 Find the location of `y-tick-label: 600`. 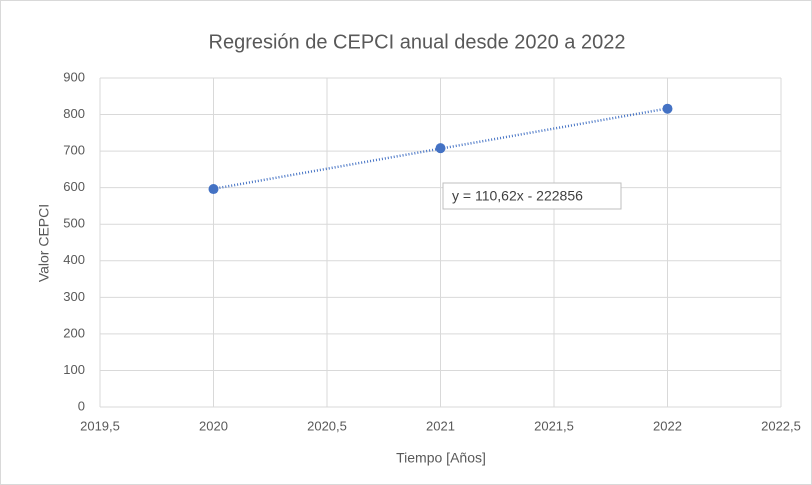

y-tick-label: 600 is located at coordinates (74, 186).